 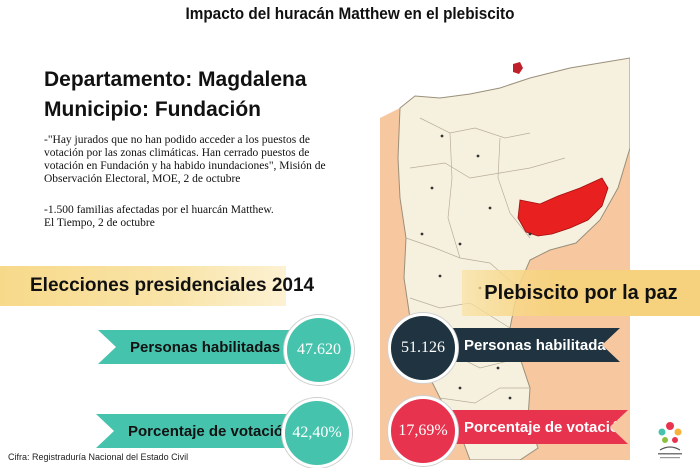 What do you see at coordinates (423, 348) in the screenshot?
I see `plebiscite-enabled-value: 51.126` at bounding box center [423, 348].